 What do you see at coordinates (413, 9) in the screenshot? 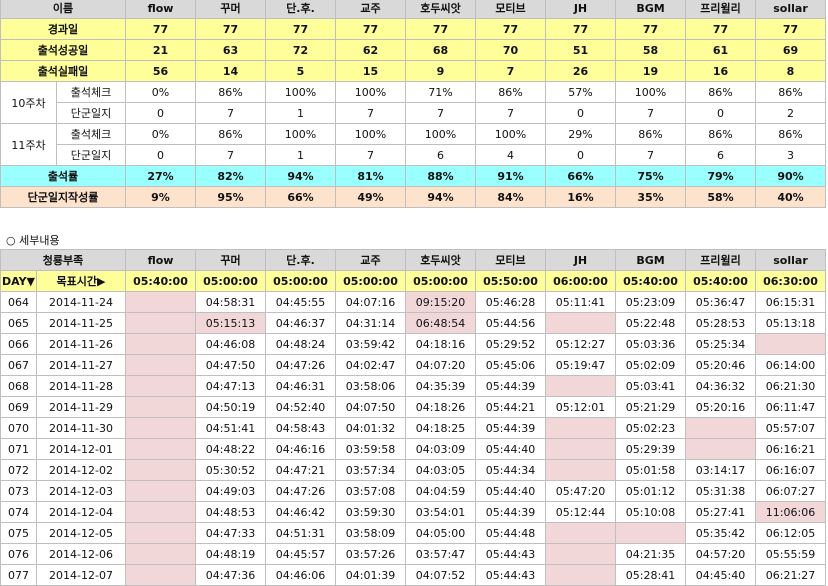
I see `summary-header-row: 이름 flow 꾸머 단.후. 교주 호두씨앗 모티브 JH BGM 프리윌리 sollar` at bounding box center [413, 9].